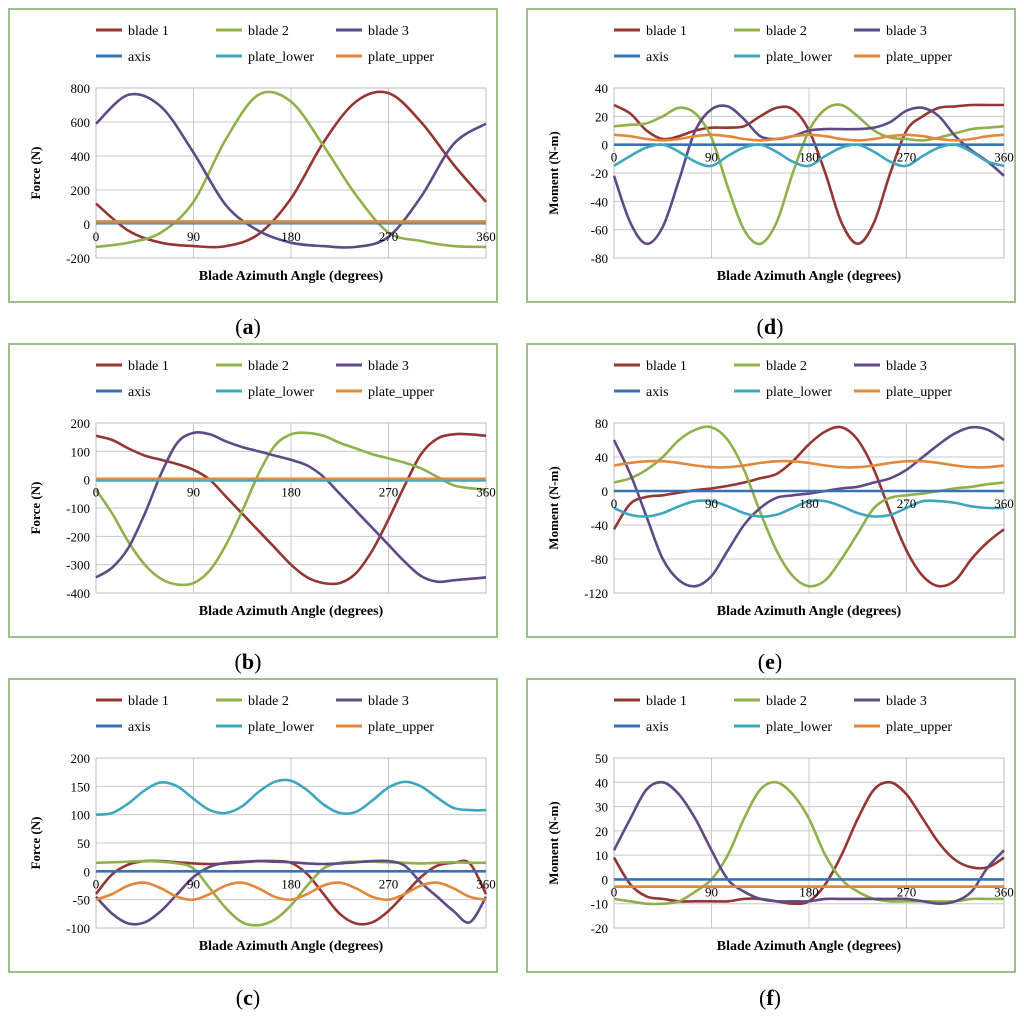  I want to click on series-line-plate-upper, so click(291, 891).